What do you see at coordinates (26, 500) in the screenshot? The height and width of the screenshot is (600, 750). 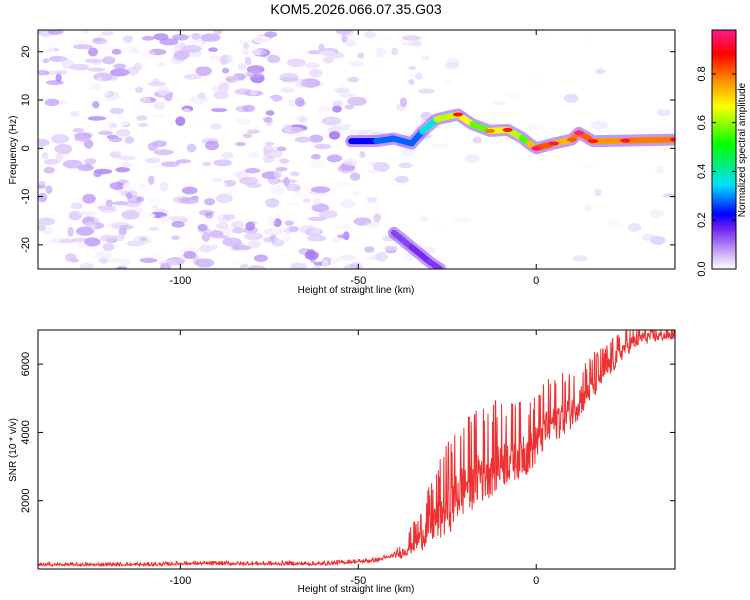 I see `snr-y-tick-label: 2000` at bounding box center [26, 500].